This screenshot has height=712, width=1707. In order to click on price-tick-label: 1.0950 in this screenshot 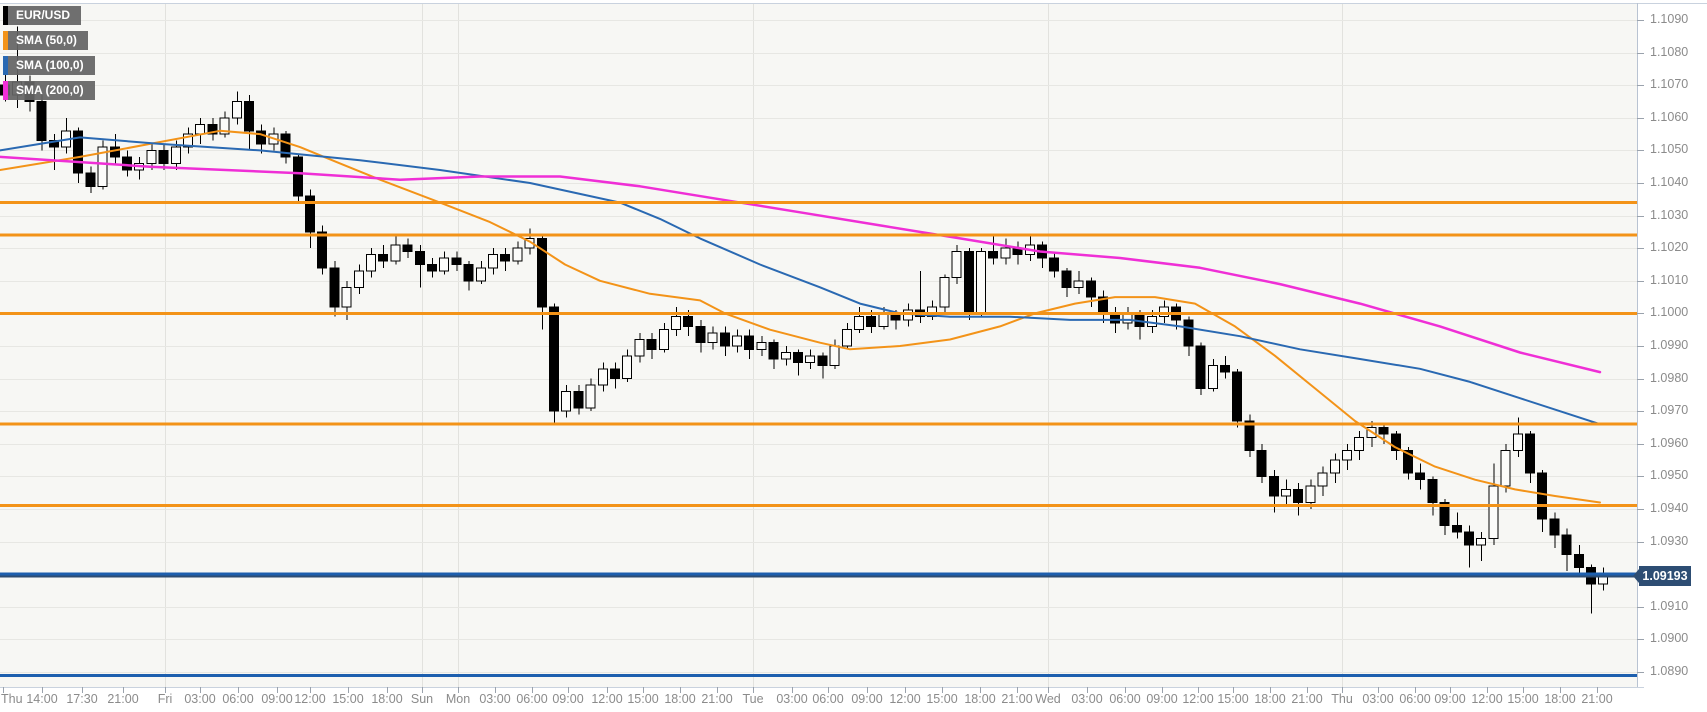, I will do `click(1669, 475)`.